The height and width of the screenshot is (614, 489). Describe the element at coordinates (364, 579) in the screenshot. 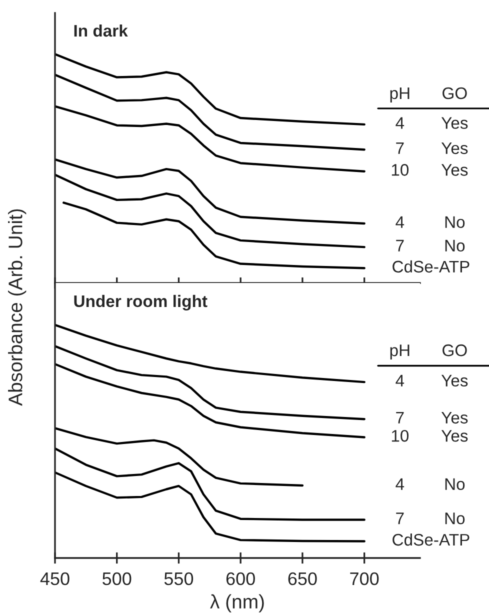

I see `x-tick-label: 700` at that location.